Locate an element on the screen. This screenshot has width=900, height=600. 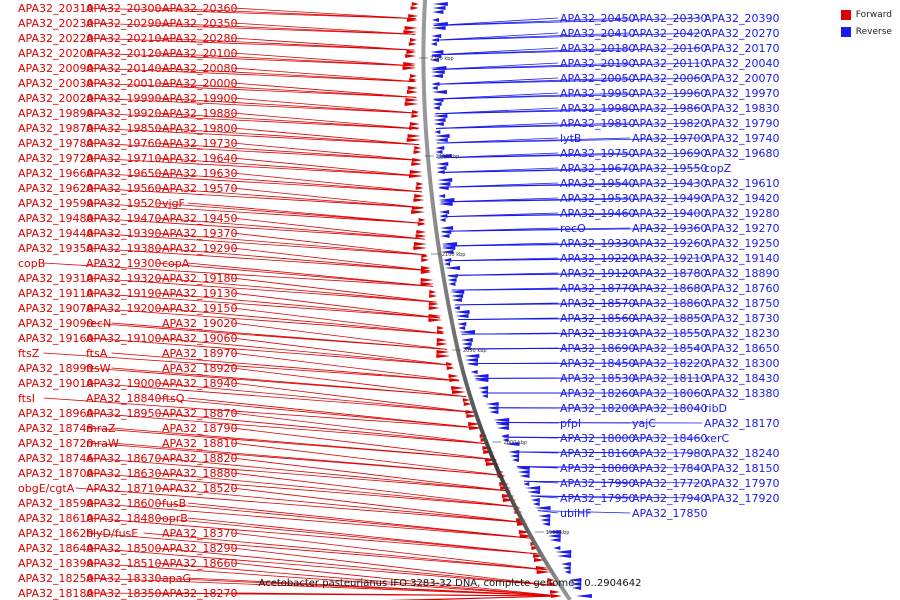
legend-forward-label: Forward is located at coordinates (873, 14).